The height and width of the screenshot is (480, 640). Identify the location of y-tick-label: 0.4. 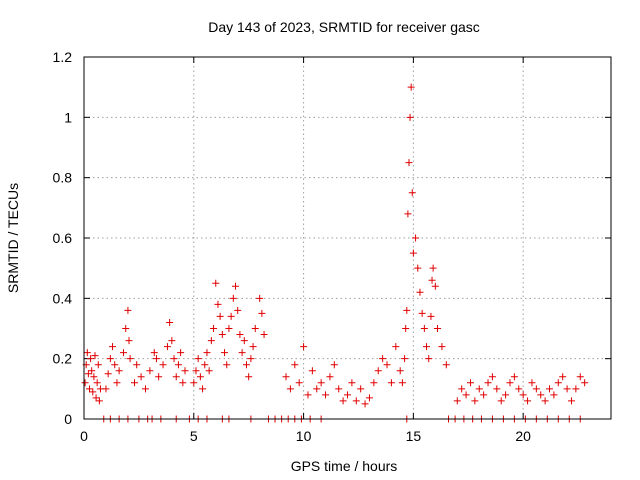
(63, 298).